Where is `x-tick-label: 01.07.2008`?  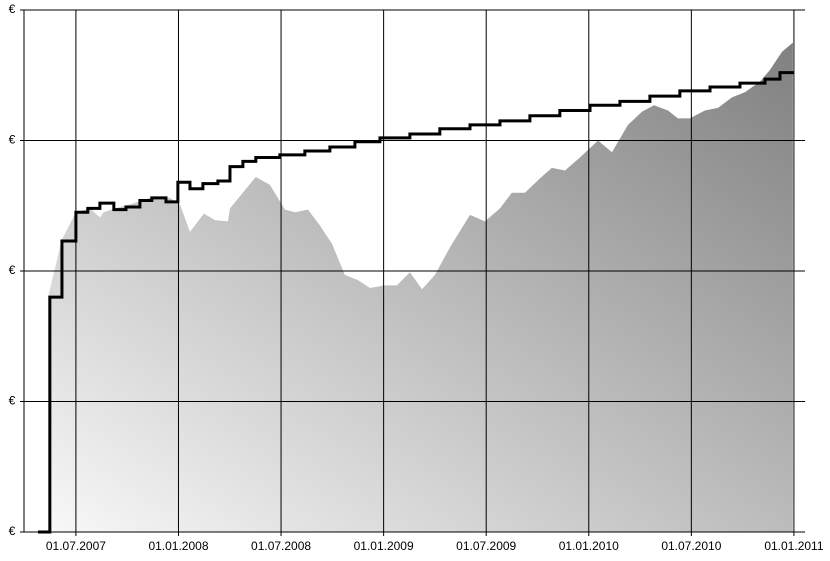 x-tick-label: 01.07.2008 is located at coordinates (281, 546).